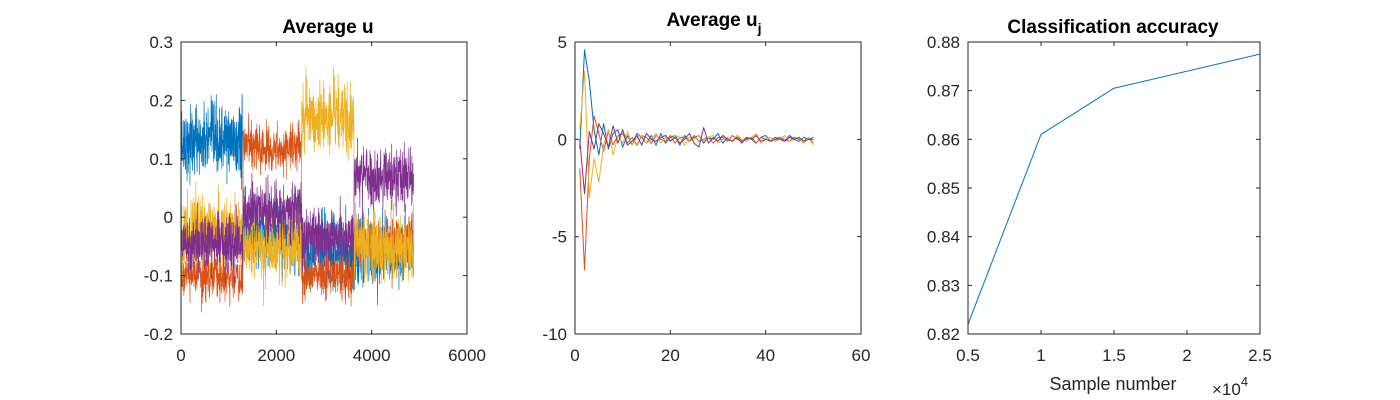 The width and height of the screenshot is (1400, 400). What do you see at coordinates (1112, 384) in the screenshot?
I see `x-axis-label-sample-number: Sample number` at bounding box center [1112, 384].